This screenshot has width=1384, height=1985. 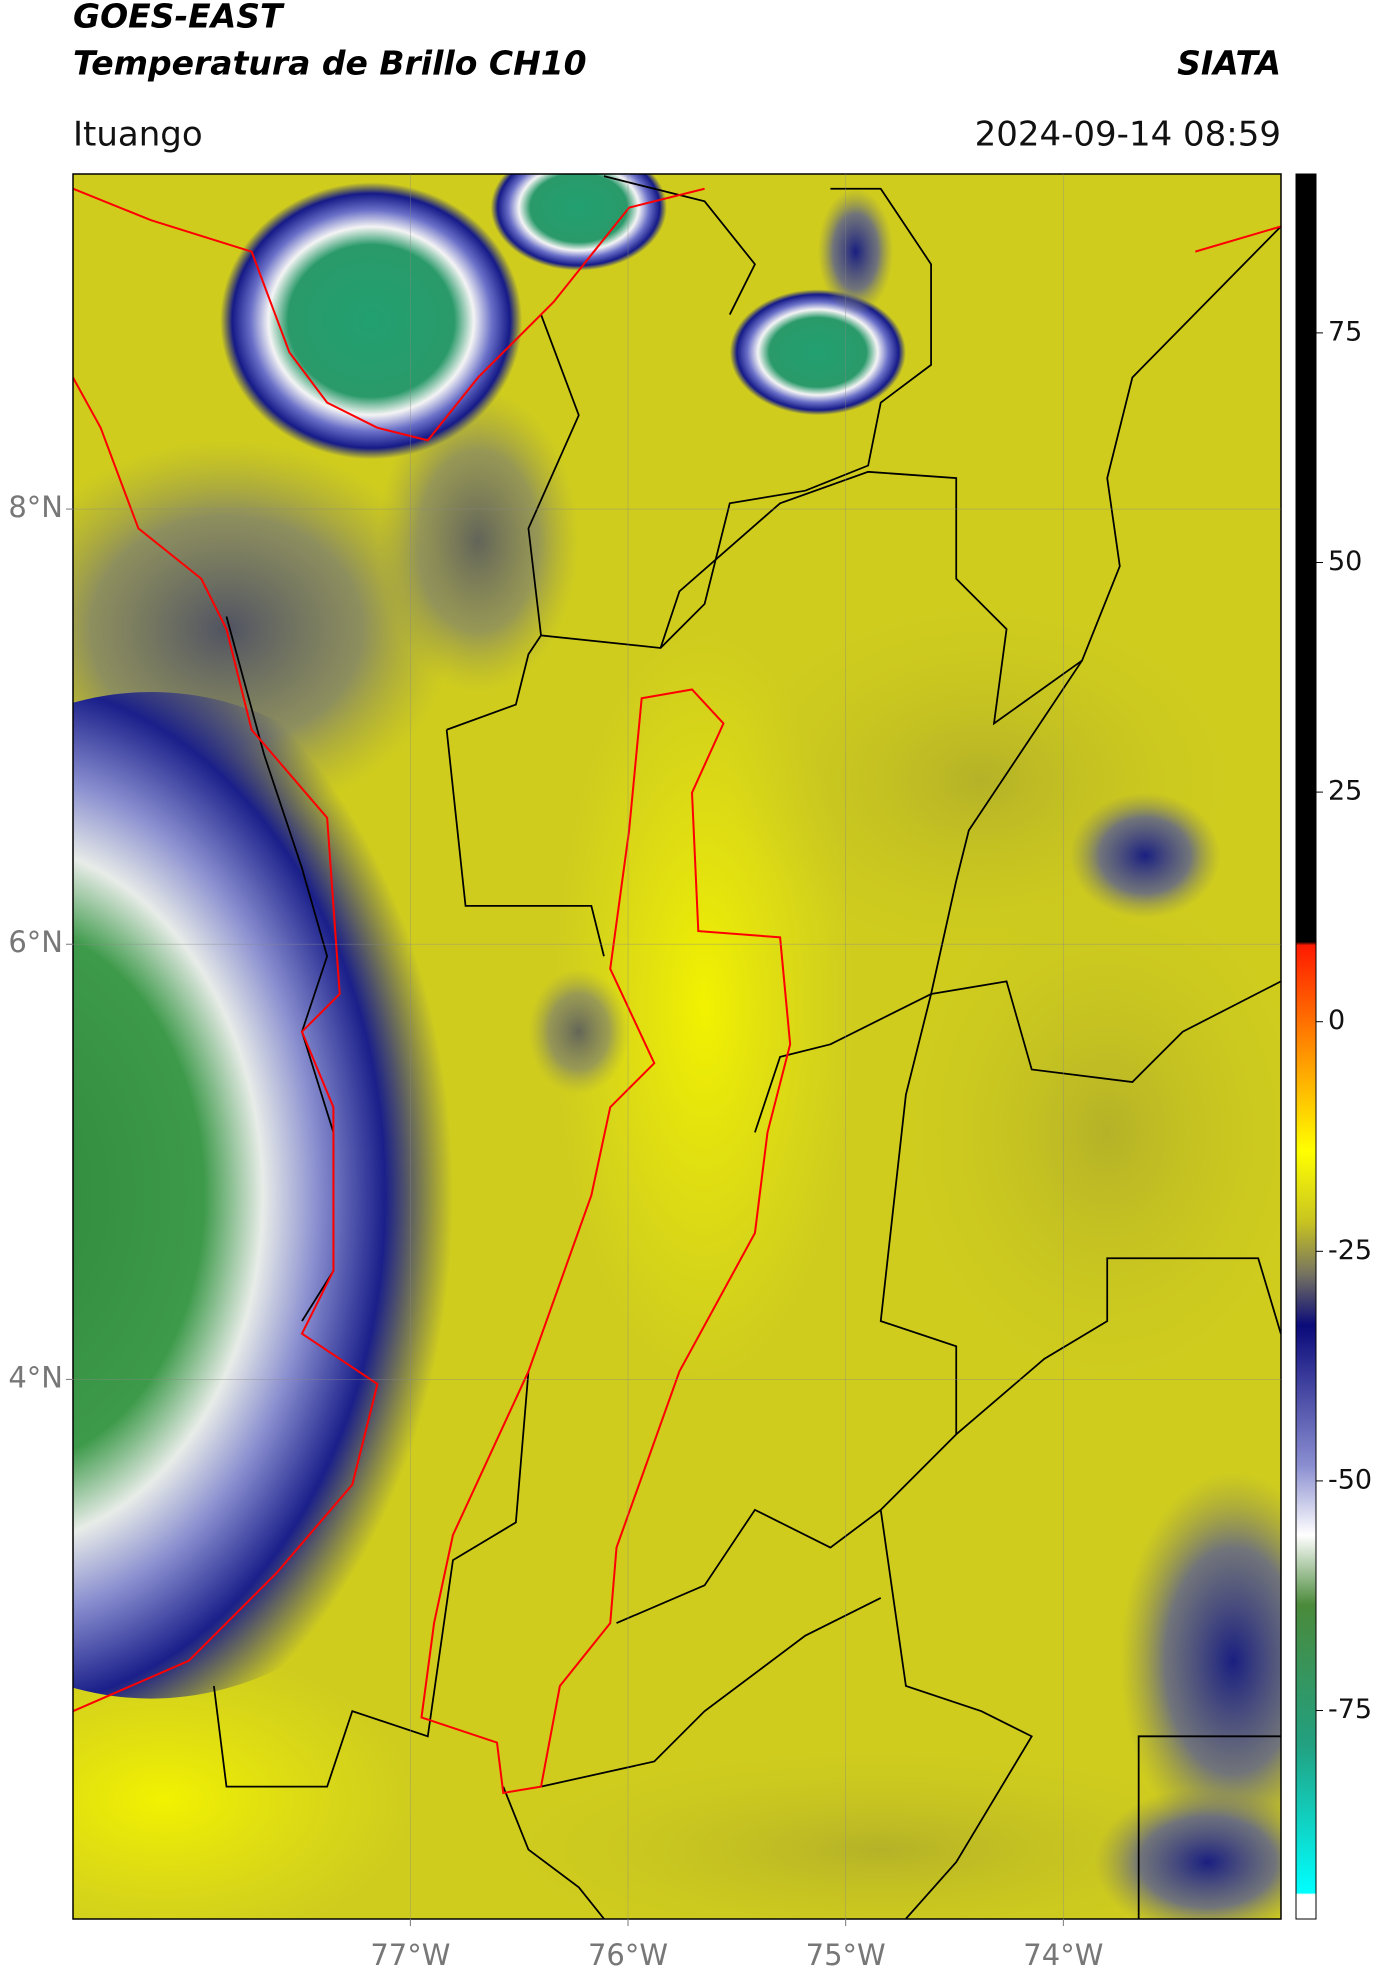 I want to click on timestamp: 2024-09-14 08:59, so click(x=1128, y=135).